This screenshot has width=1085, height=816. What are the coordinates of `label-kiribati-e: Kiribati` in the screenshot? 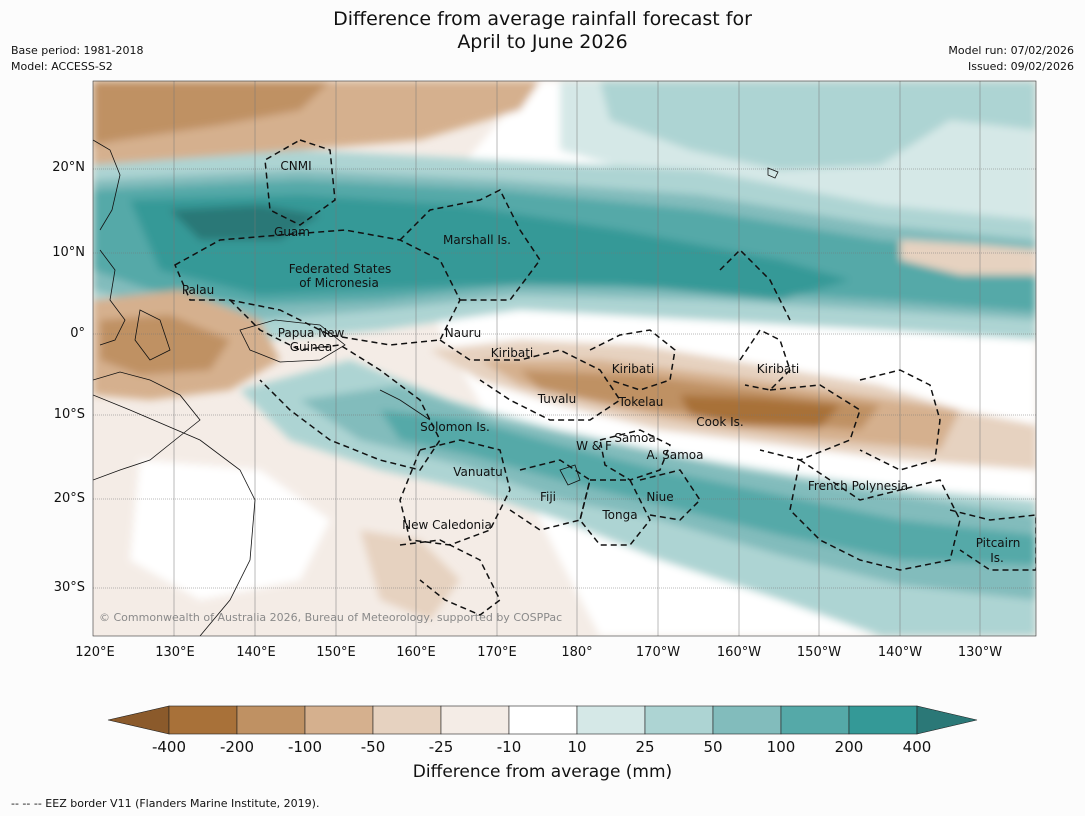 It's located at (778, 369).